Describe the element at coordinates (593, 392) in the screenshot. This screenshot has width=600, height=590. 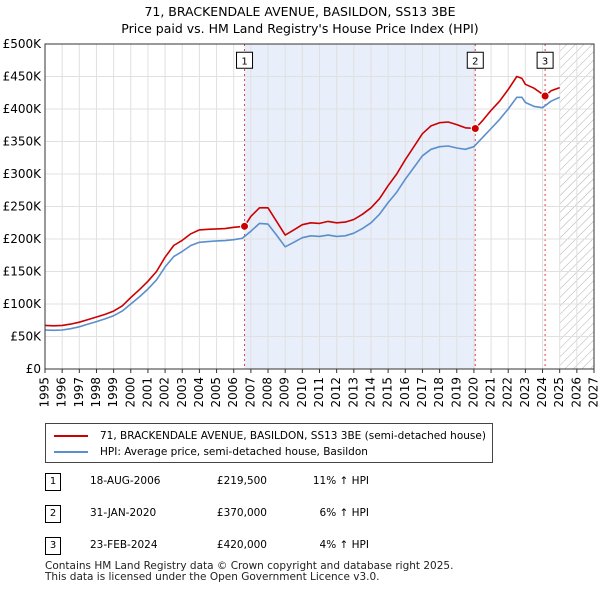
I see `x-tick-label: 2027` at that location.